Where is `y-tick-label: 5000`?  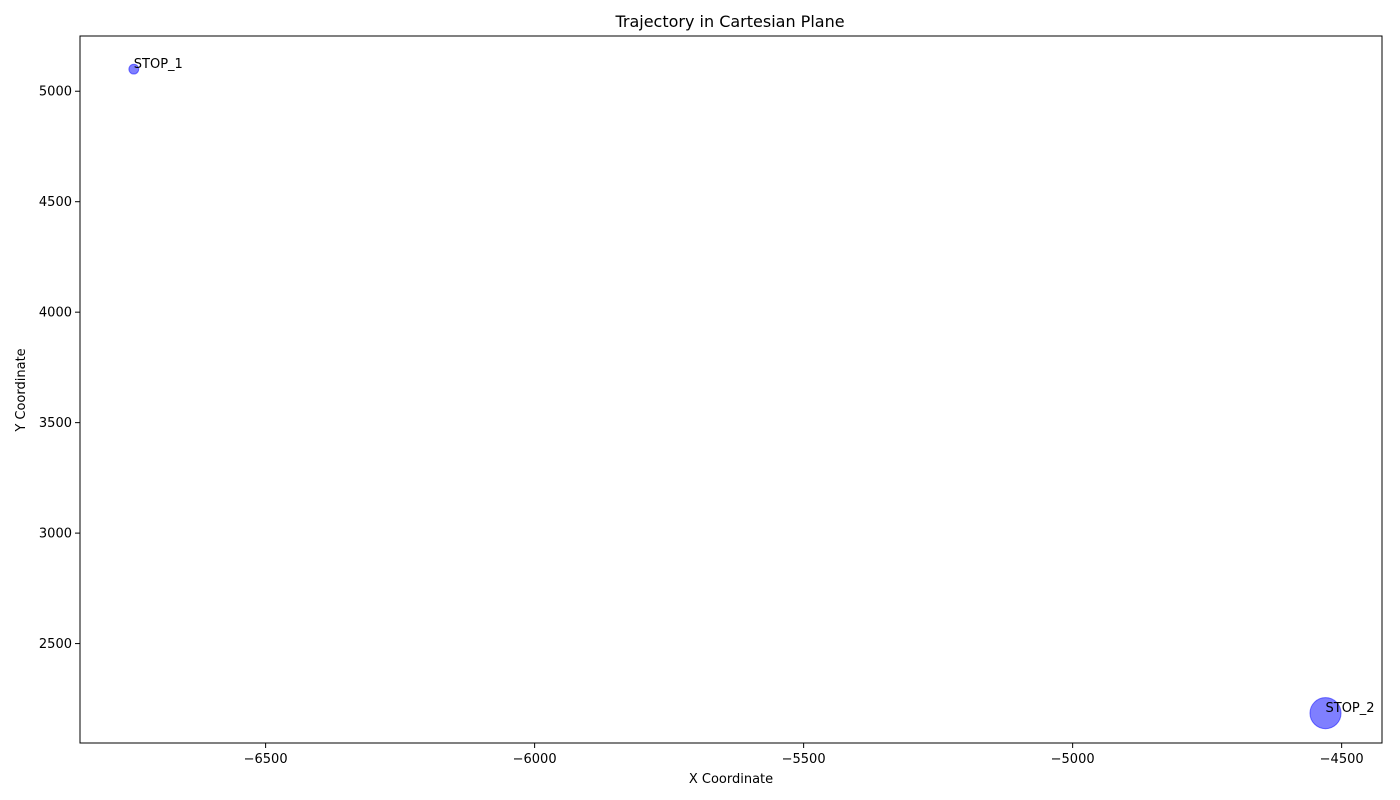
y-tick-label: 5000 is located at coordinates (55, 92).